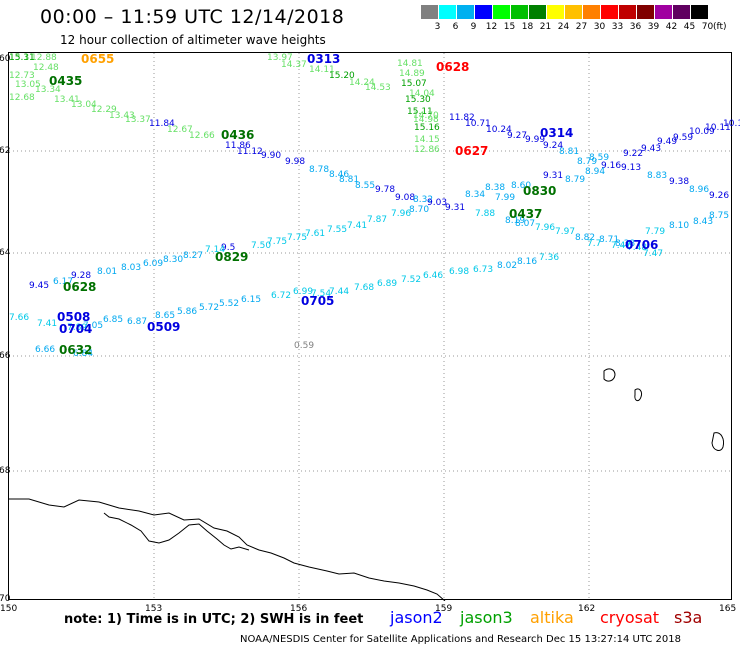  I want to click on satellite-name: jason3, so click(486, 617).